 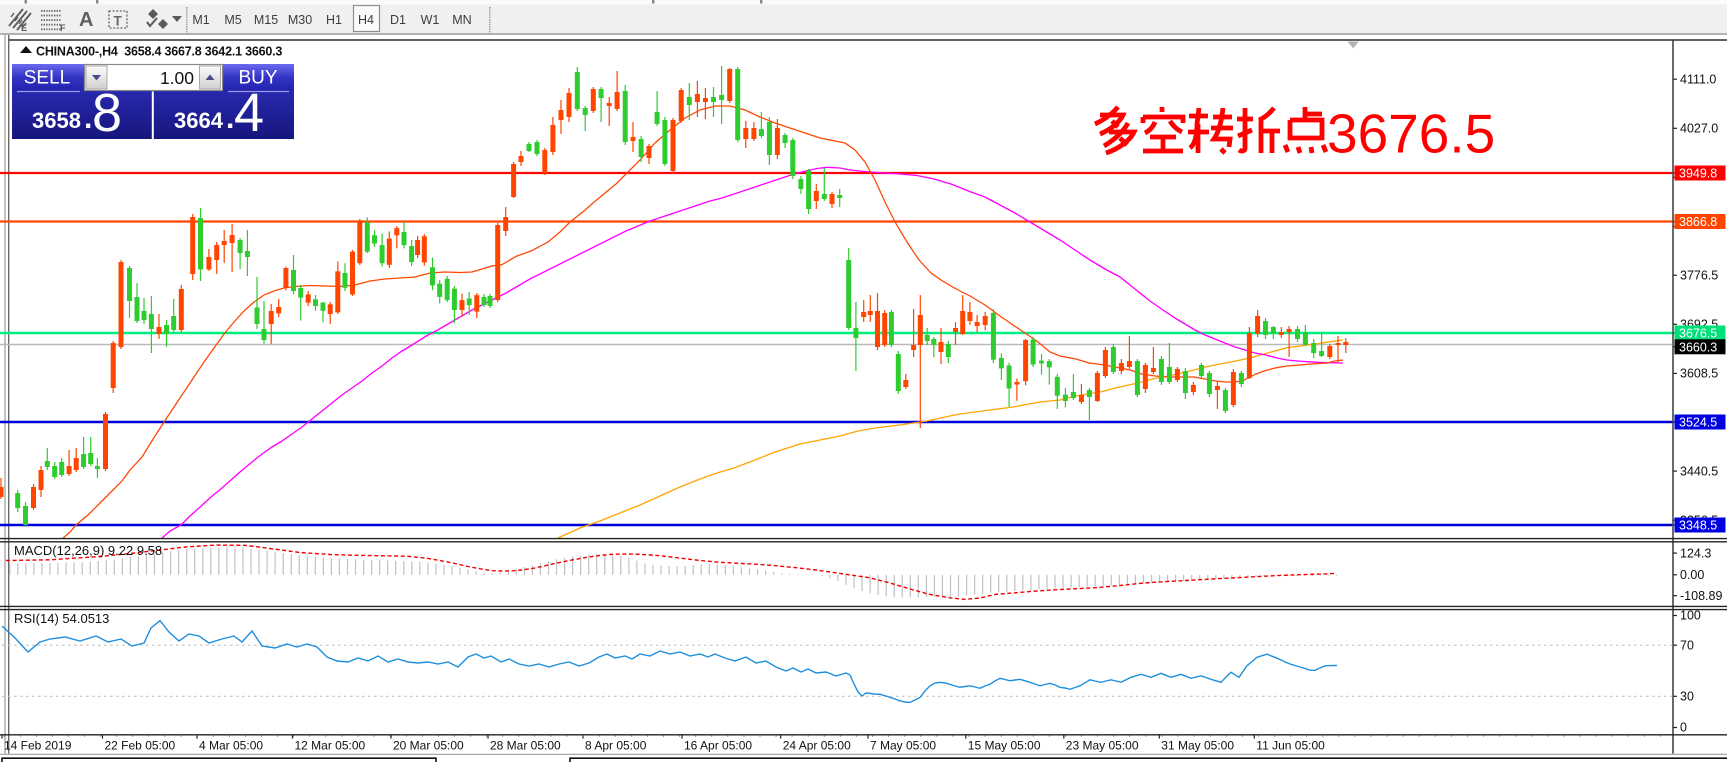 What do you see at coordinates (1698, 347) in the screenshot?
I see `svg-text: 3660.3` at bounding box center [1698, 347].